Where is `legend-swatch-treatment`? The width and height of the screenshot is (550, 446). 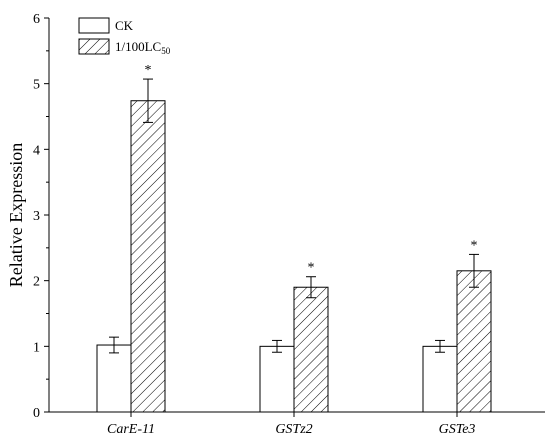 legend-swatch-treatment is located at coordinates (94, 46).